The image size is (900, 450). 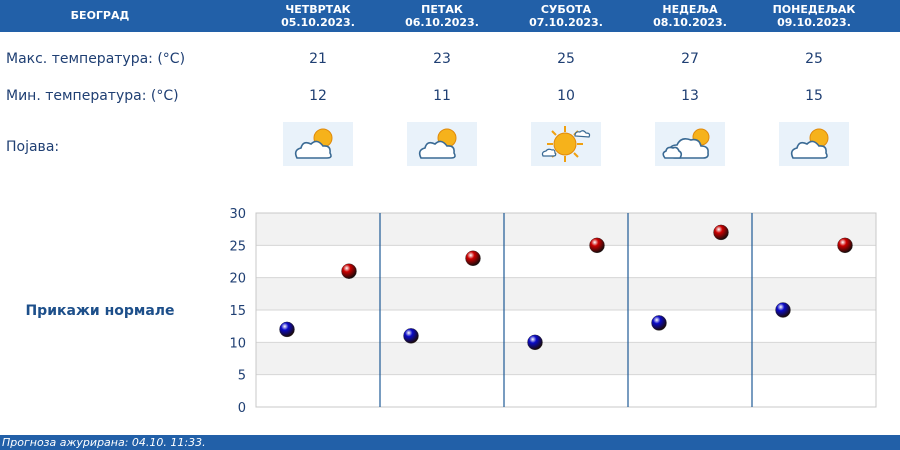 I want to click on min-temp-value: 11, so click(x=442, y=96).